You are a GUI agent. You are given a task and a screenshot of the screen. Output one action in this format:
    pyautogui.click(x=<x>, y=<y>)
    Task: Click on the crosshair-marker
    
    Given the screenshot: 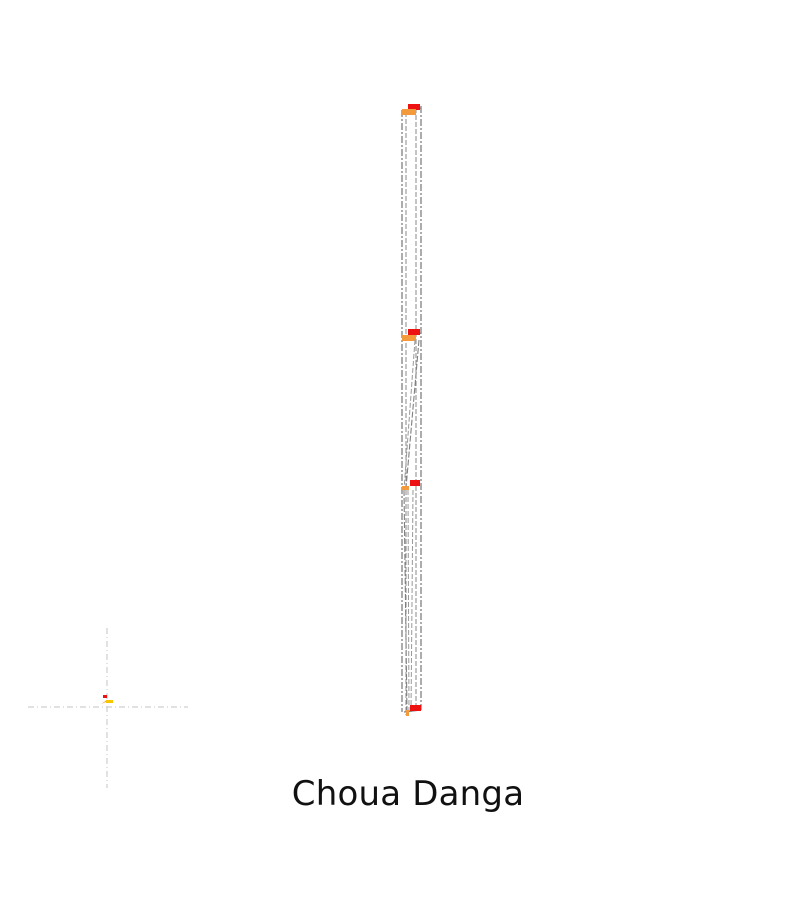 What is the action you would take?
    pyautogui.click(x=108, y=708)
    